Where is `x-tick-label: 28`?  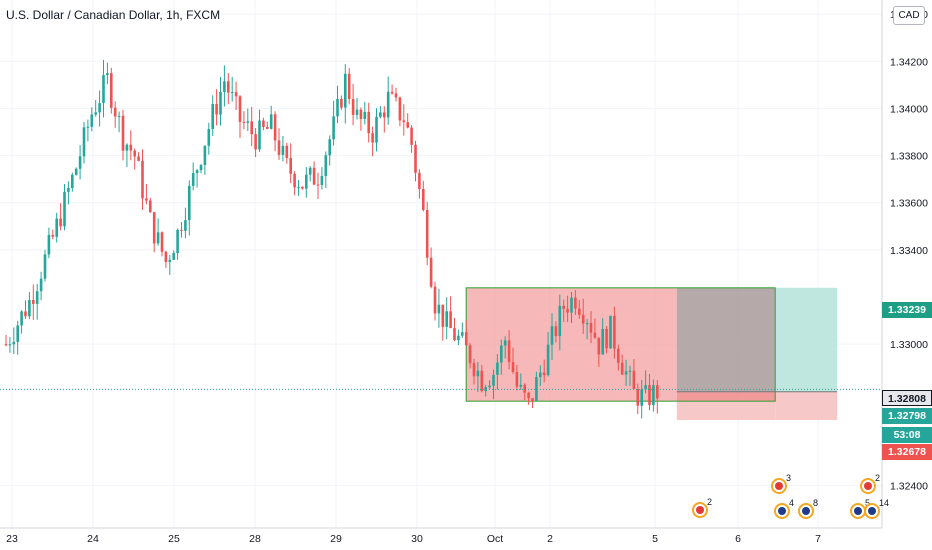 x-tick-label: 28 is located at coordinates (255, 539).